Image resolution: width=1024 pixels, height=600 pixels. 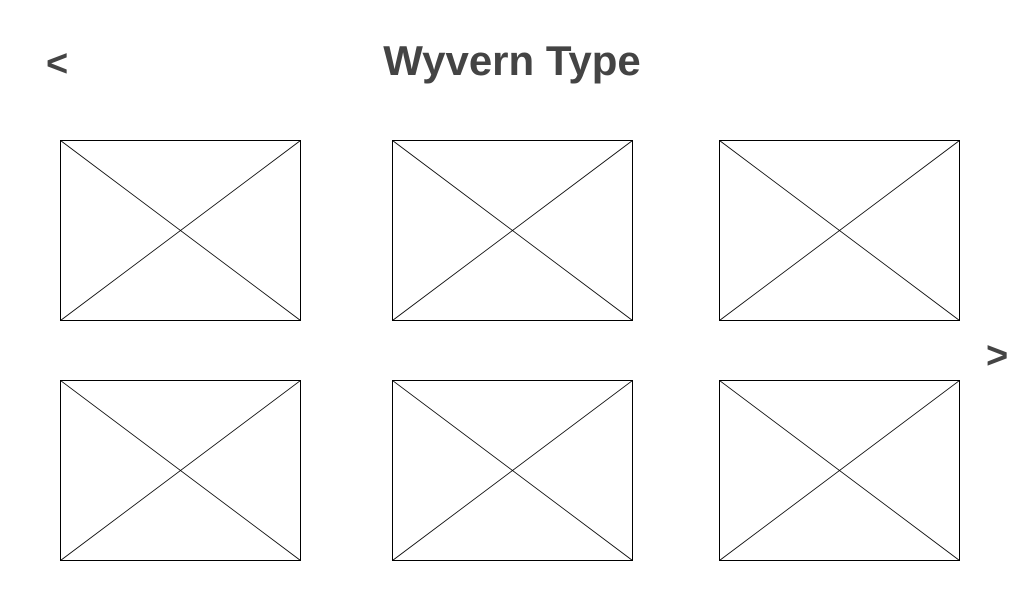 What do you see at coordinates (512, 60) in the screenshot?
I see `page-title: Wyvern Type` at bounding box center [512, 60].